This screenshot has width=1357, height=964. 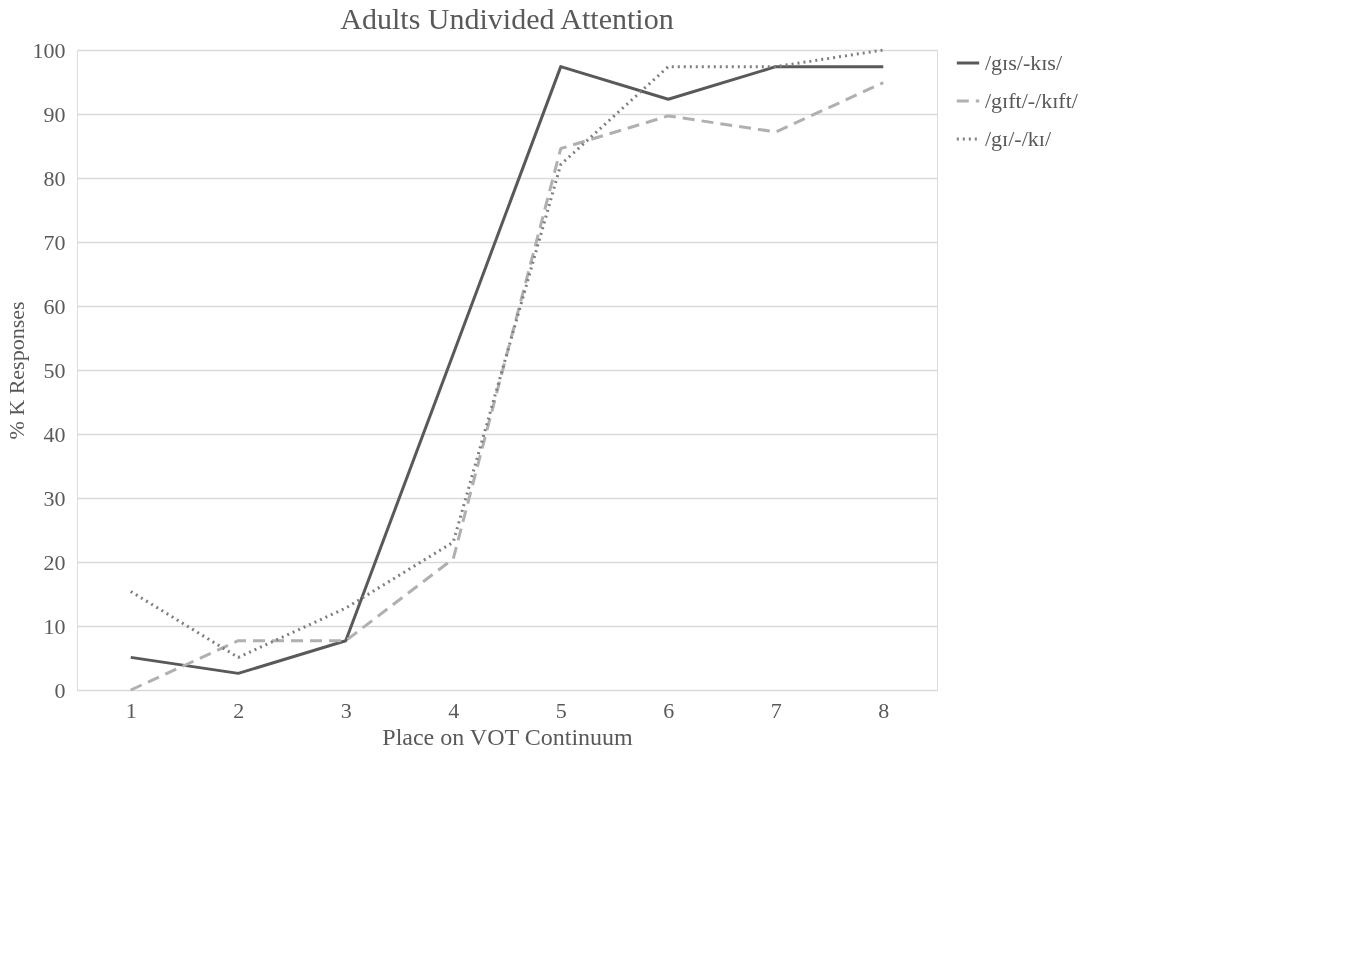 What do you see at coordinates (507, 18) in the screenshot?
I see `chart-title: Adults Undivided Attention` at bounding box center [507, 18].